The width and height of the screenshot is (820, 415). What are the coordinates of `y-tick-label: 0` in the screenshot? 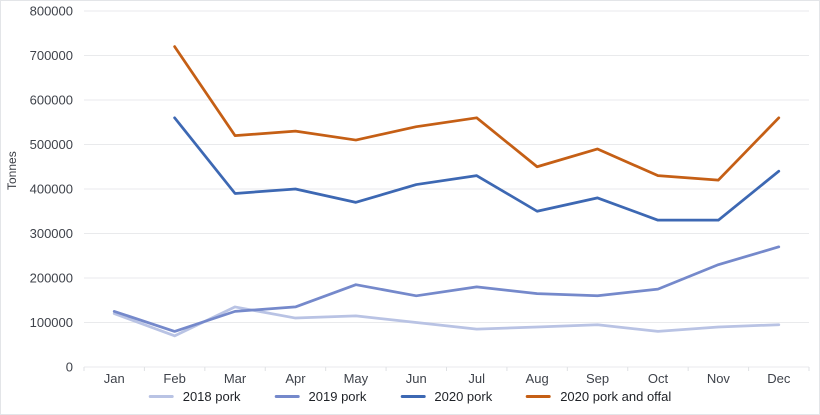 It's located at (69, 367).